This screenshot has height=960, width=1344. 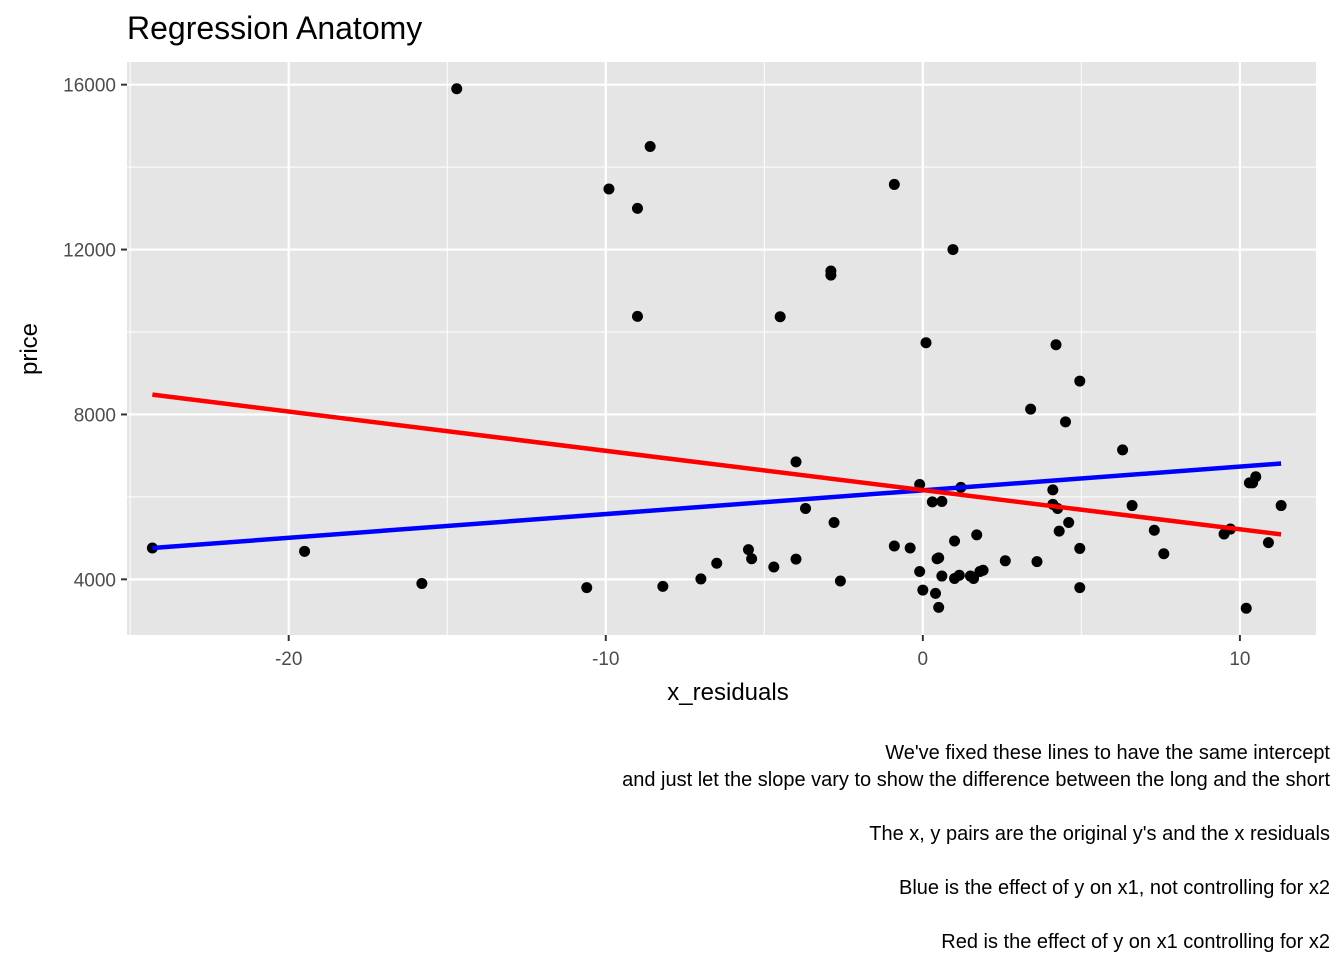 What do you see at coordinates (95, 580) in the screenshot?
I see `y-tick-label: 4000` at bounding box center [95, 580].